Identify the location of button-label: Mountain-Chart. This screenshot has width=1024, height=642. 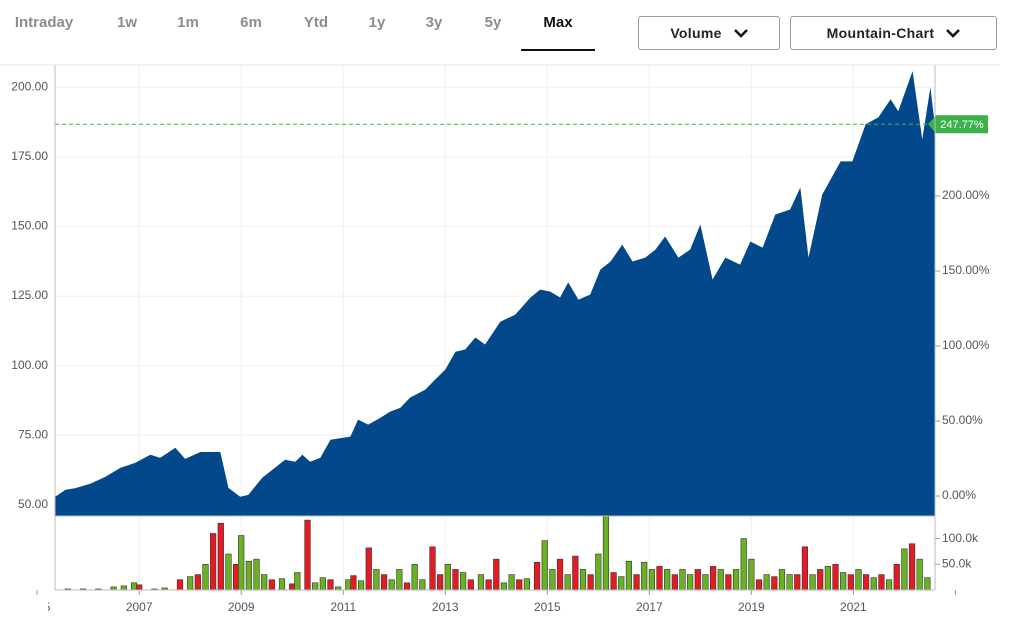
(880, 33).